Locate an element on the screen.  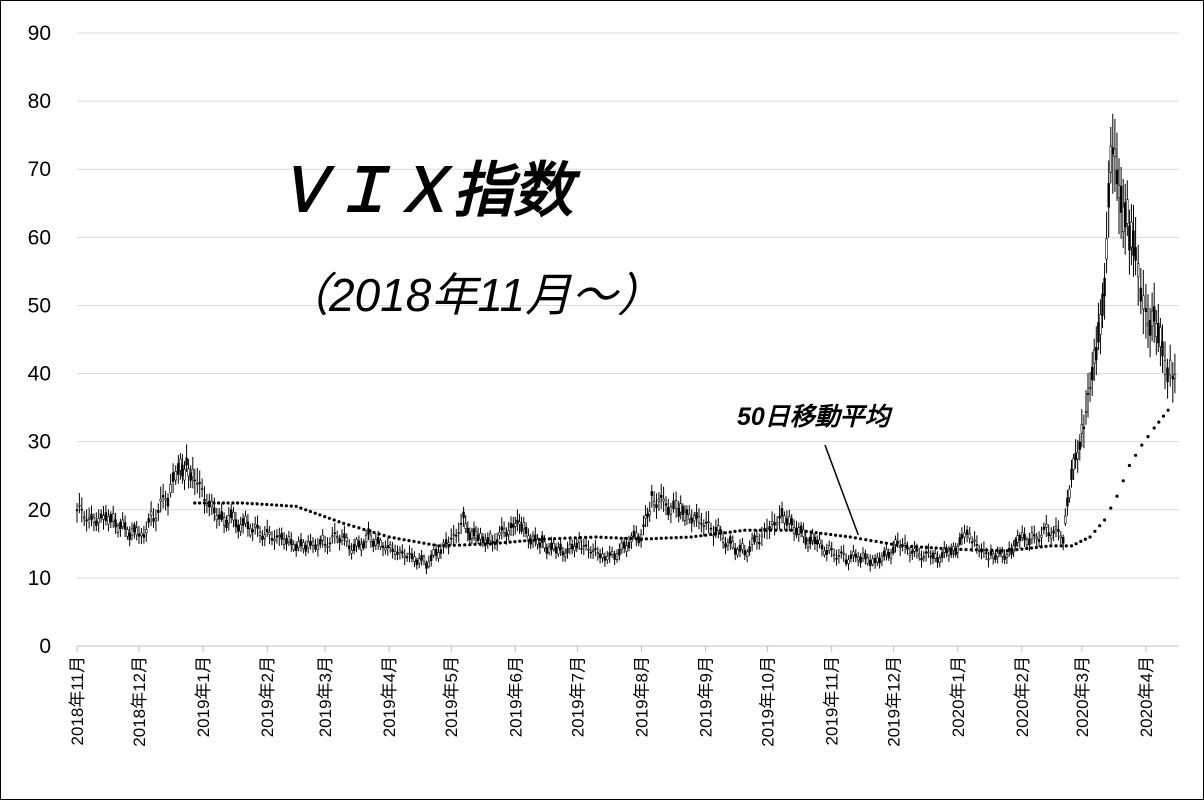
x-tick-label: 2019年2月 is located at coordinates (267, 696).